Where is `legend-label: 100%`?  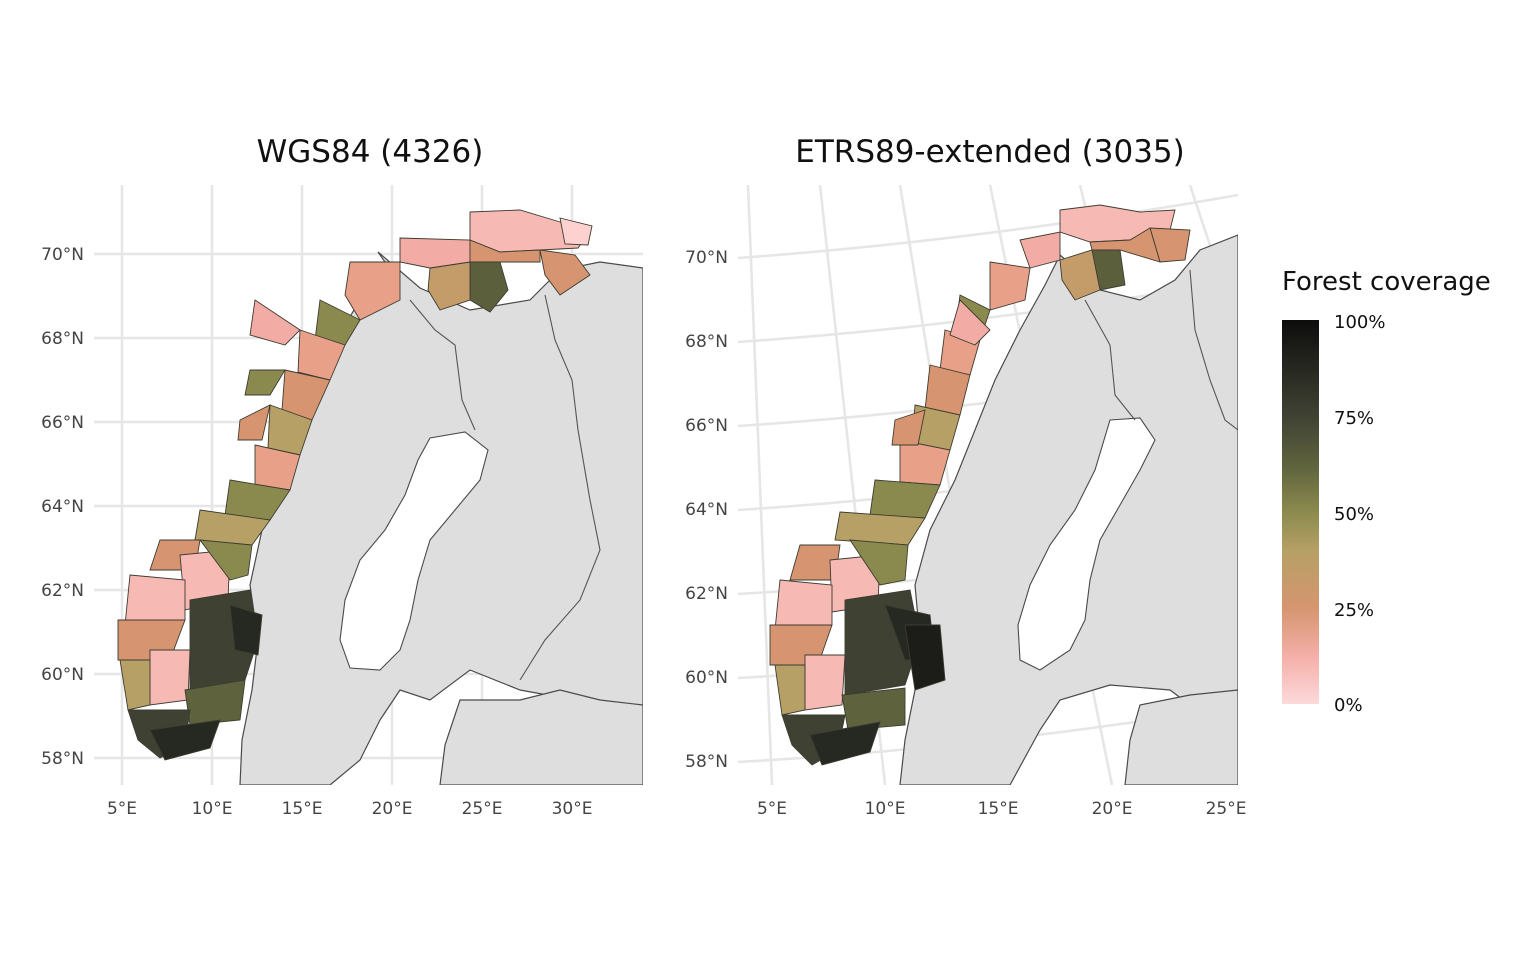
legend-label: 100% is located at coordinates (1359, 322).